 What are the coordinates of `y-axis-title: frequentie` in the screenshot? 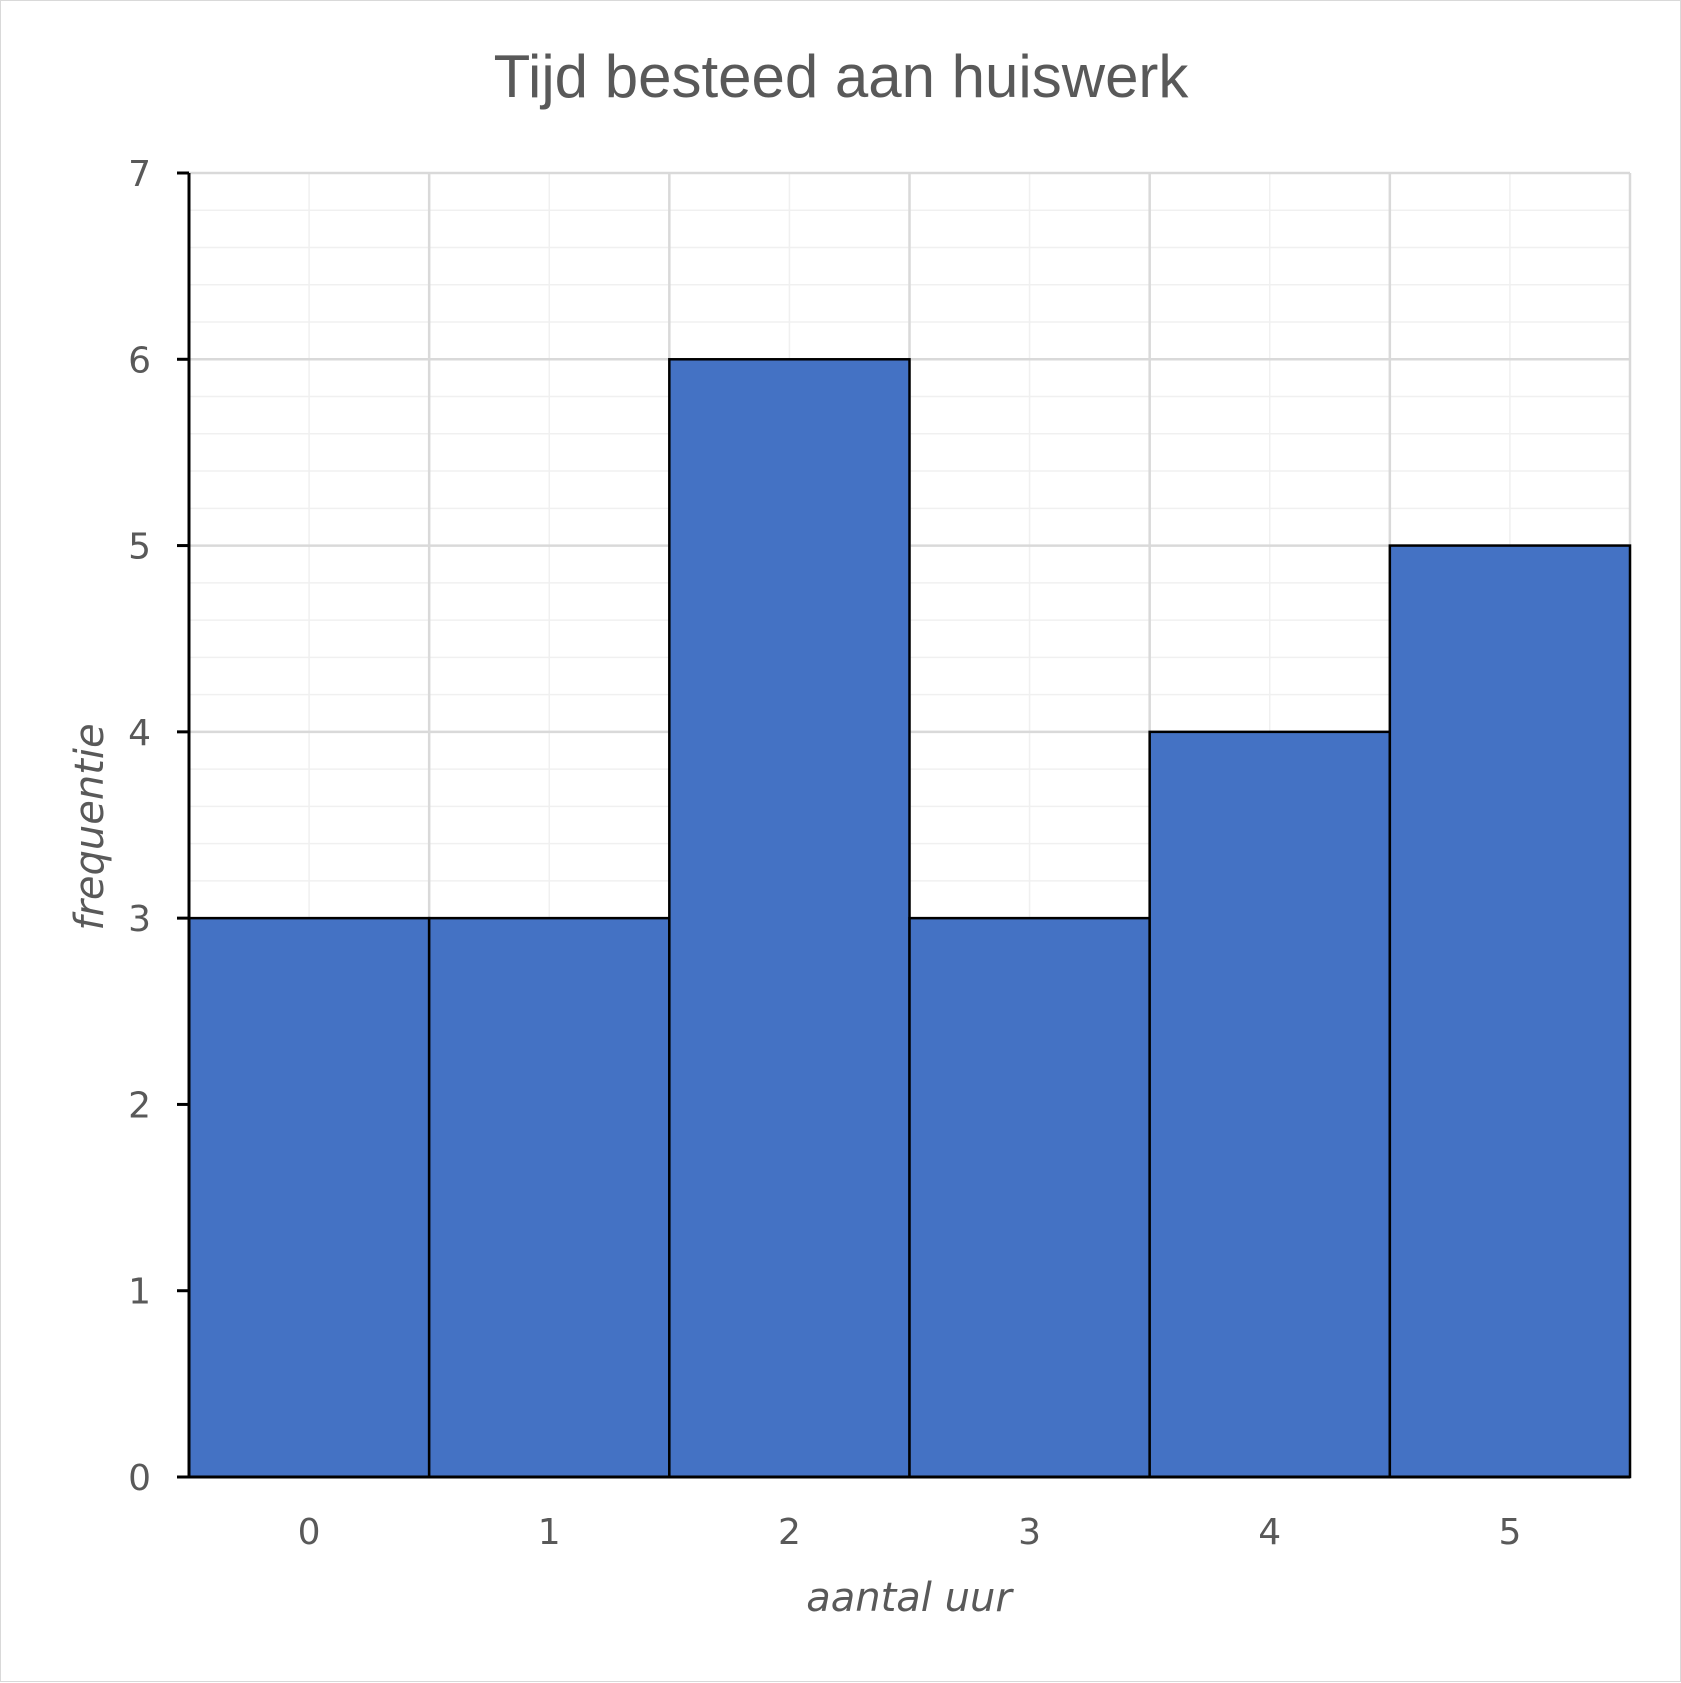 It's located at (90, 826).